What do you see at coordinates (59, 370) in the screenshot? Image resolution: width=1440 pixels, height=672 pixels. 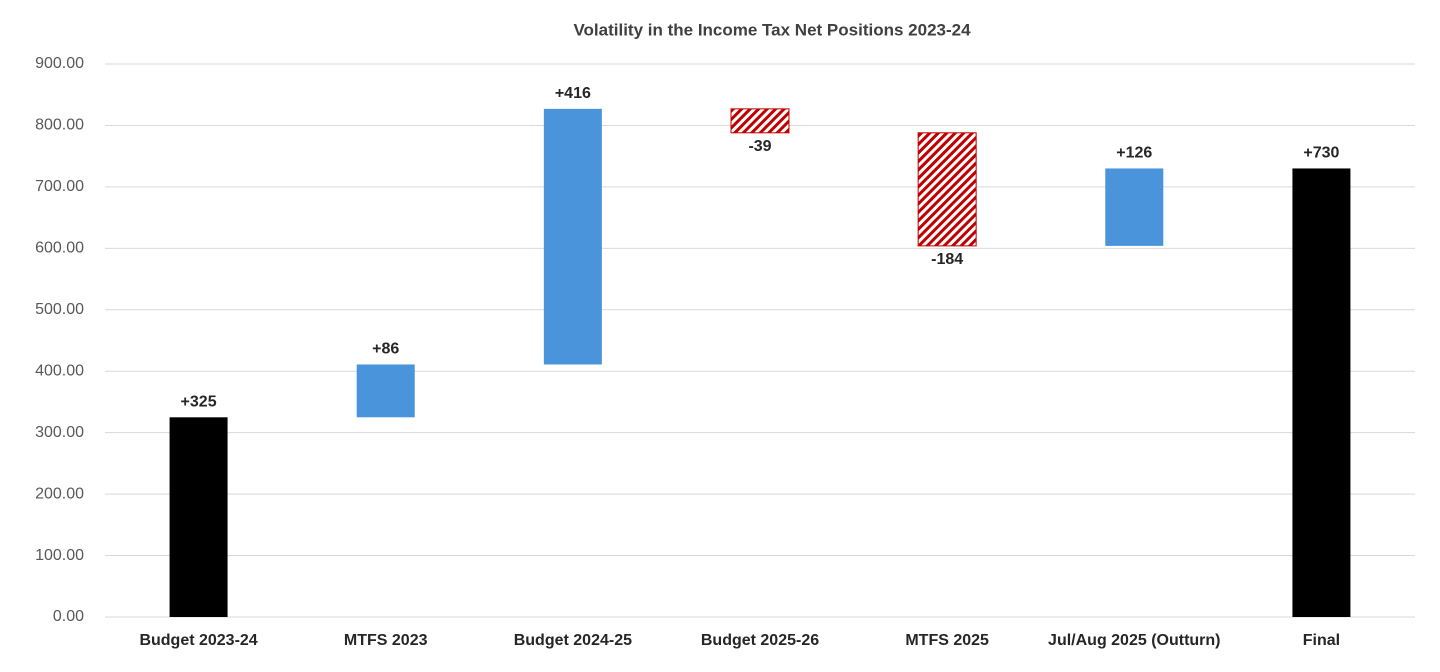 I see `y-tick-label: 400.00` at bounding box center [59, 370].